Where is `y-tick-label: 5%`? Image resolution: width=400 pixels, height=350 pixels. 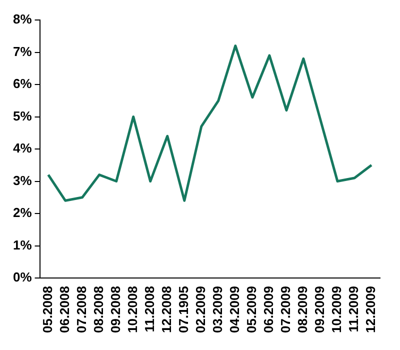 y-tick-label: 5% is located at coordinates (22, 116).